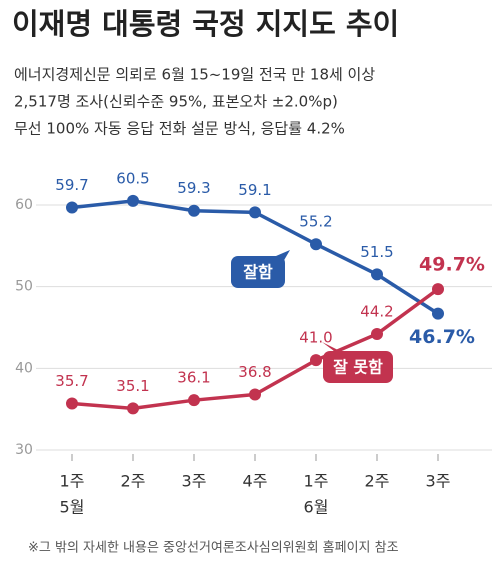 This screenshot has height=565, width=500. I want to click on legend-label: 잘 못함, so click(358, 367).